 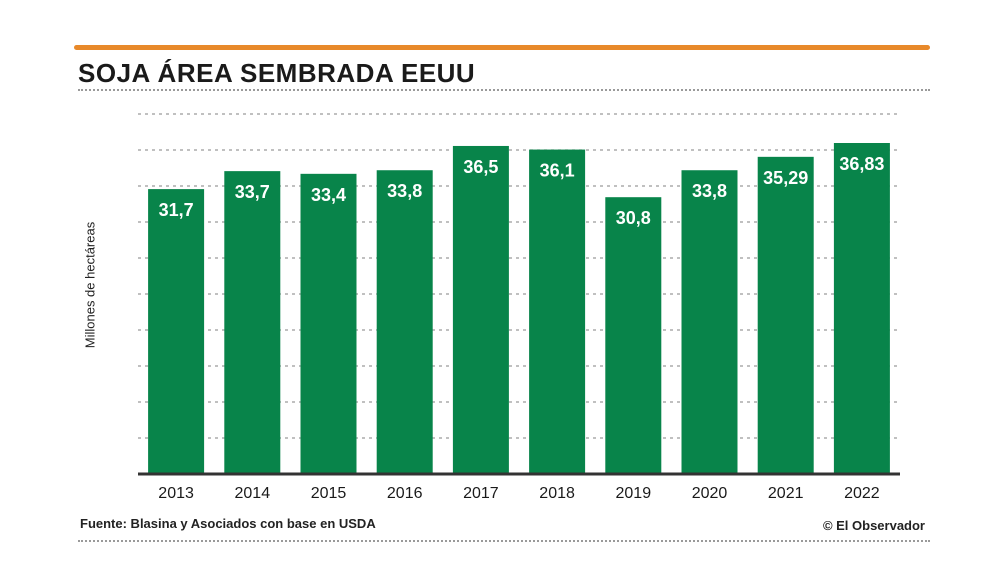 I want to click on value-label-2015: 33,4, so click(x=328, y=195).